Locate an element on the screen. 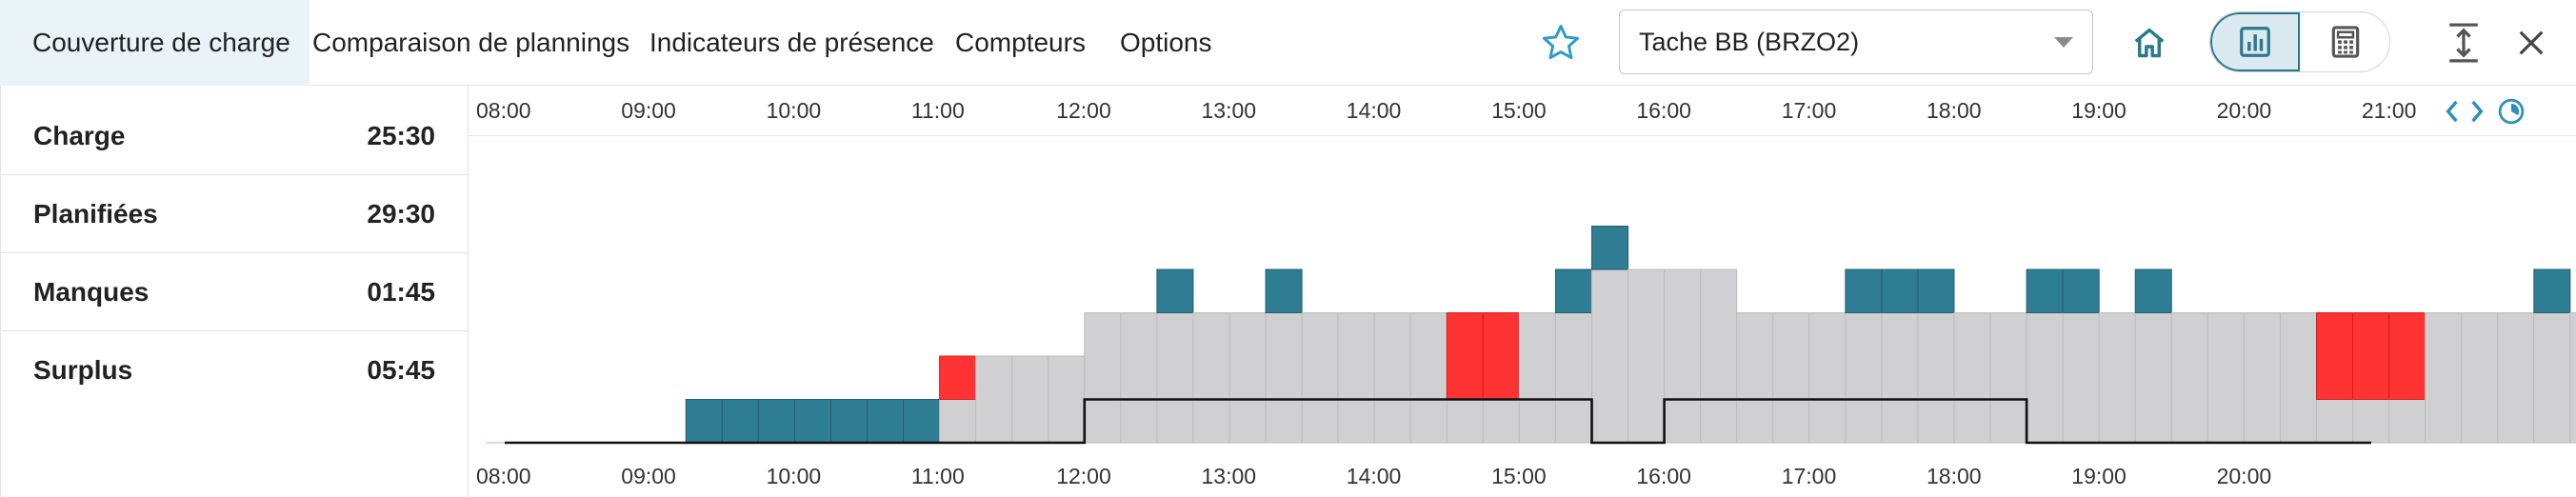 The height and width of the screenshot is (497, 2576). bar-chart-icon is located at coordinates (2255, 42).